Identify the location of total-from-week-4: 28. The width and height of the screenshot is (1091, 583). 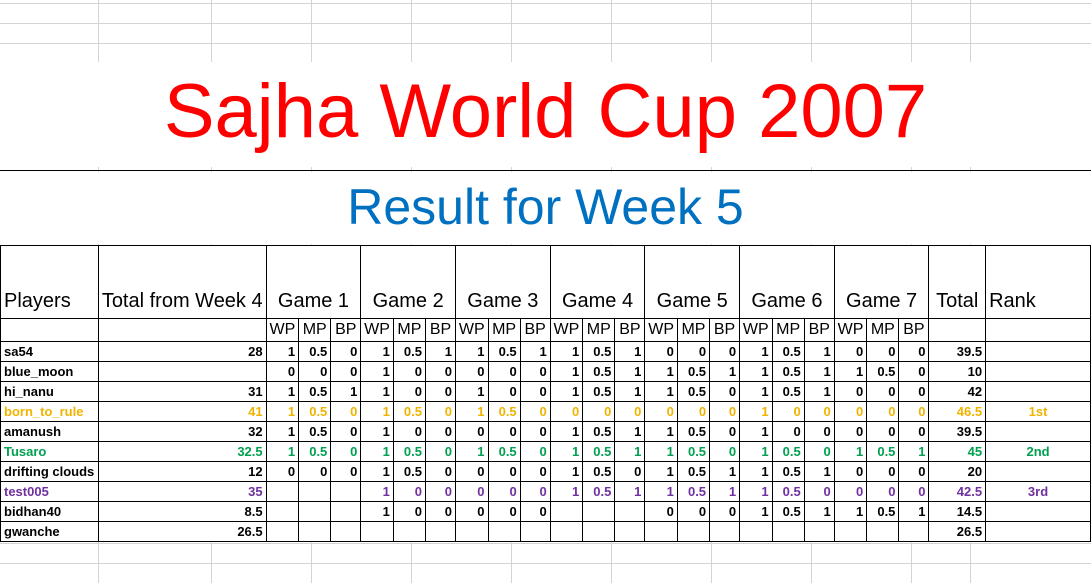
(182, 351).